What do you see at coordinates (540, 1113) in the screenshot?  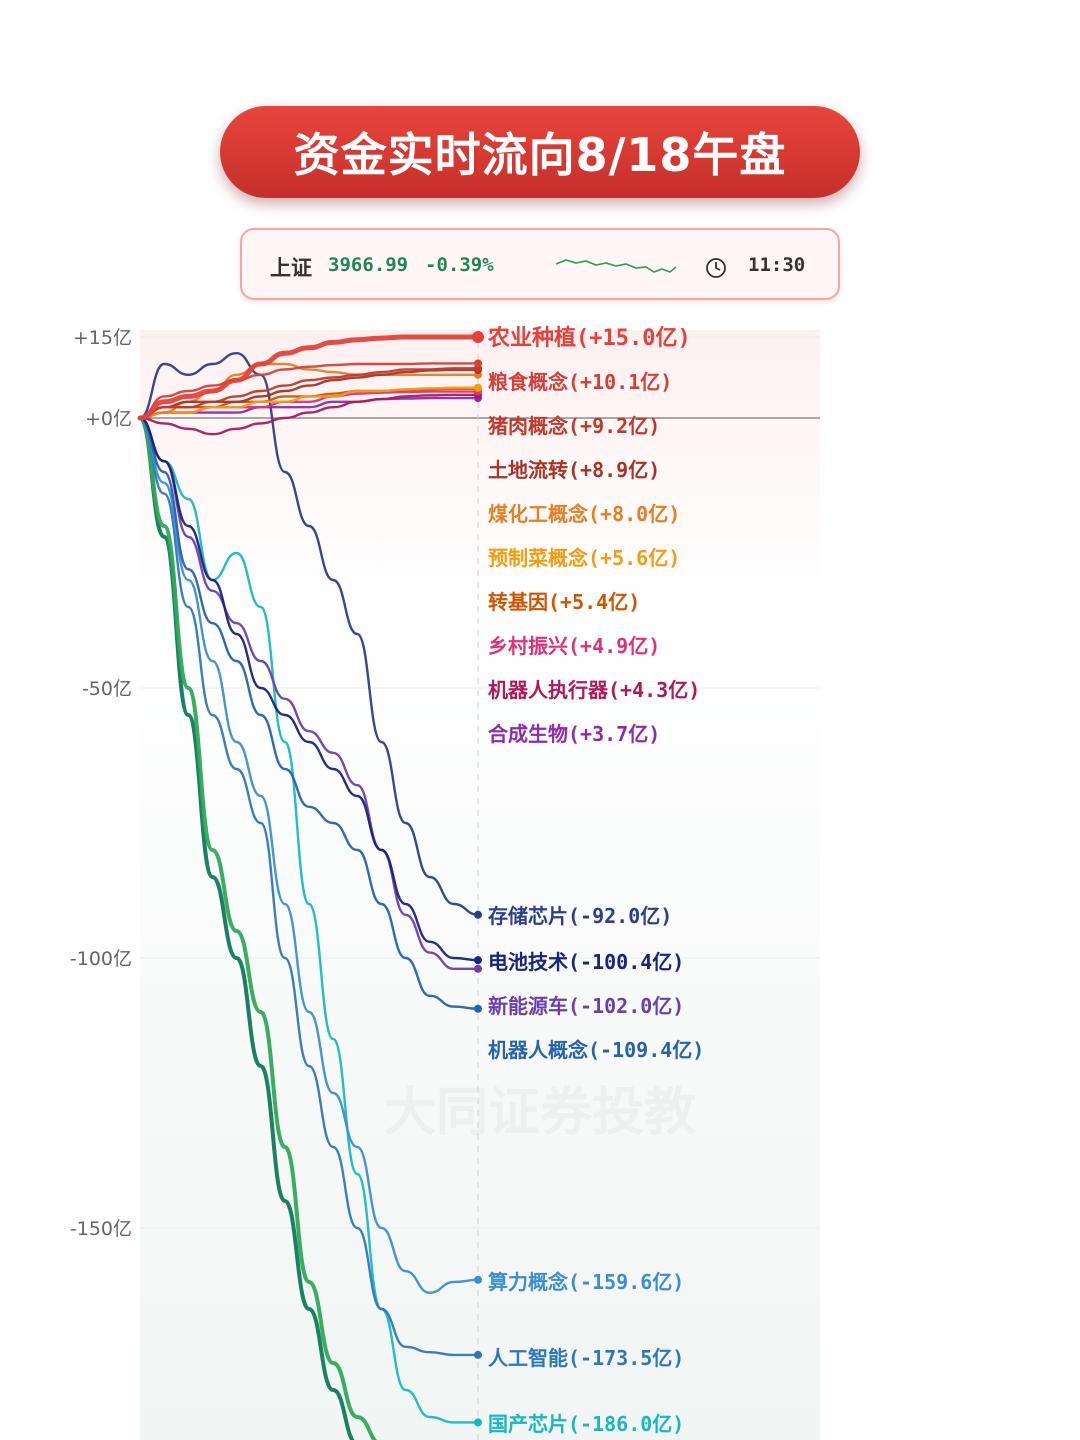 I see `watermark-text: 大同证券投教` at bounding box center [540, 1113].